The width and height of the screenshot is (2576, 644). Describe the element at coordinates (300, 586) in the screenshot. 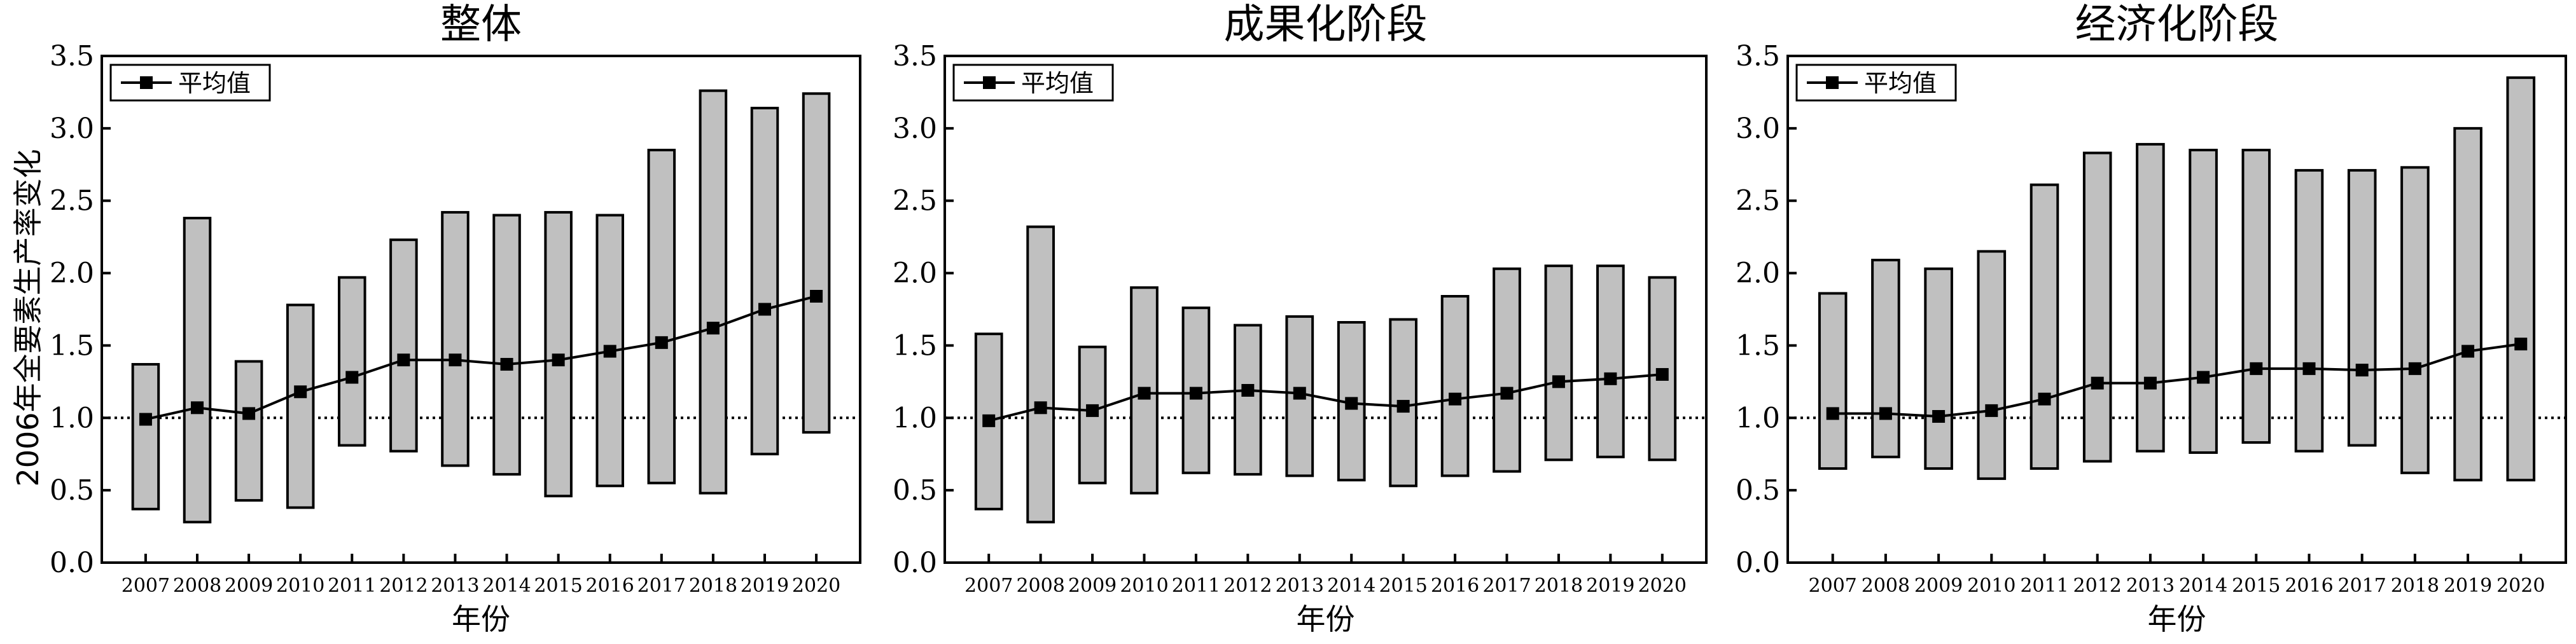

I see `x-tick-label: 2010` at that location.